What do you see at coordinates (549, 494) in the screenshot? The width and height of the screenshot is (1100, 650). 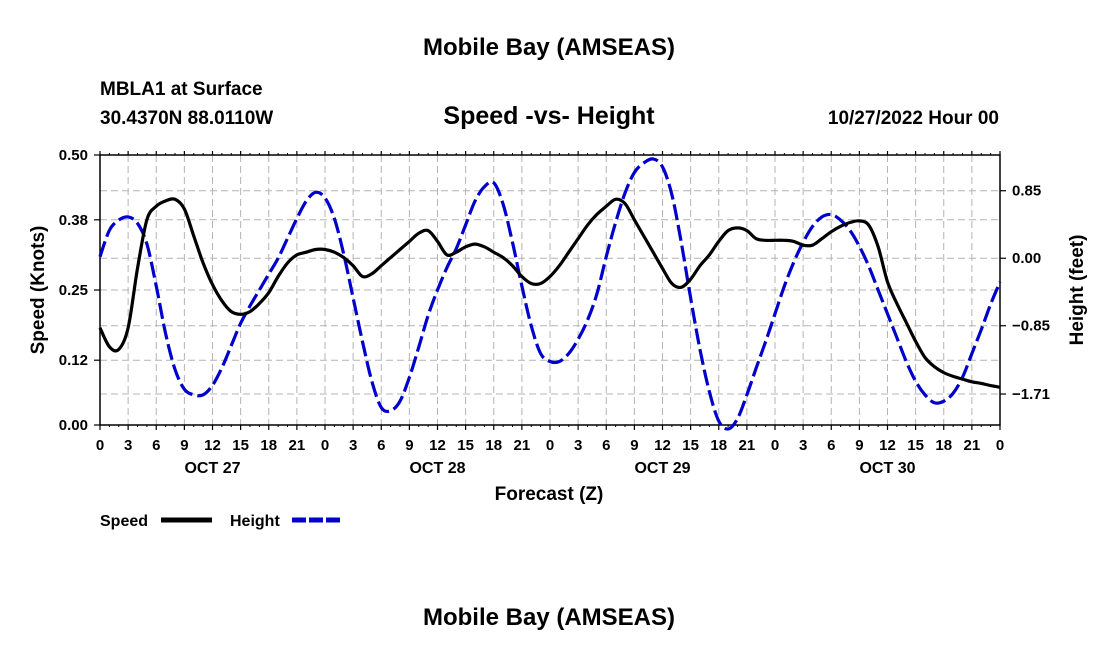 I see `x-axis-label: Forecast (Z)` at bounding box center [549, 494].